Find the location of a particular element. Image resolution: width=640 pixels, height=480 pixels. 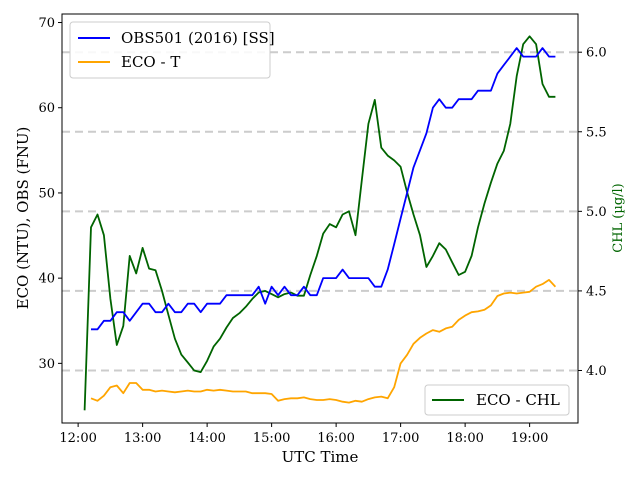

legend-obs-label: OBS501 (2016) [SS] is located at coordinates (198, 38).